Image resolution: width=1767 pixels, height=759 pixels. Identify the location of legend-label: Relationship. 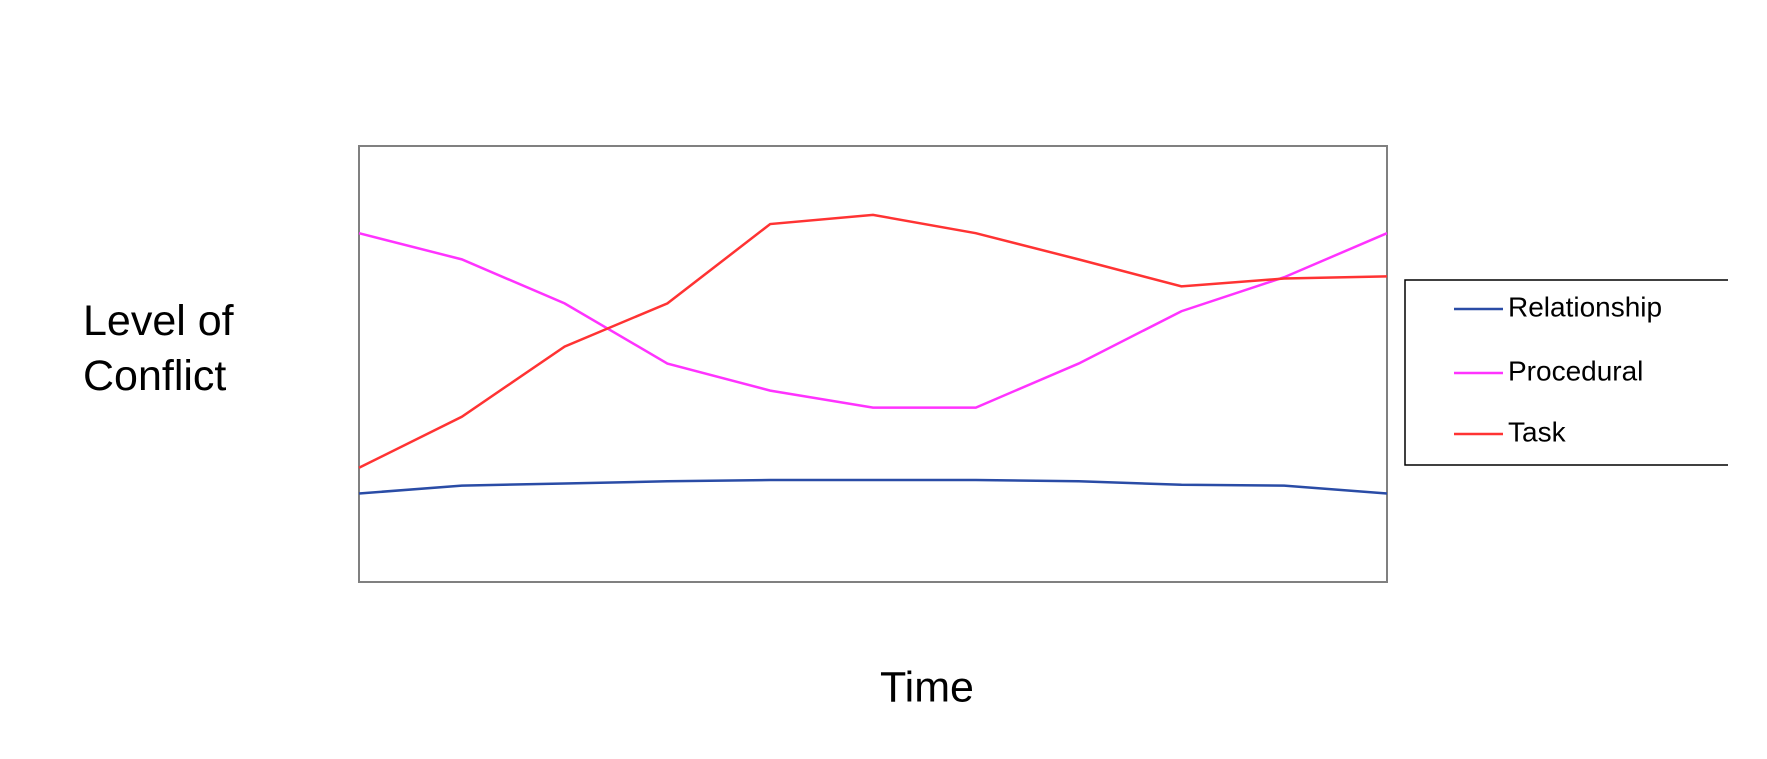
(1585, 306).